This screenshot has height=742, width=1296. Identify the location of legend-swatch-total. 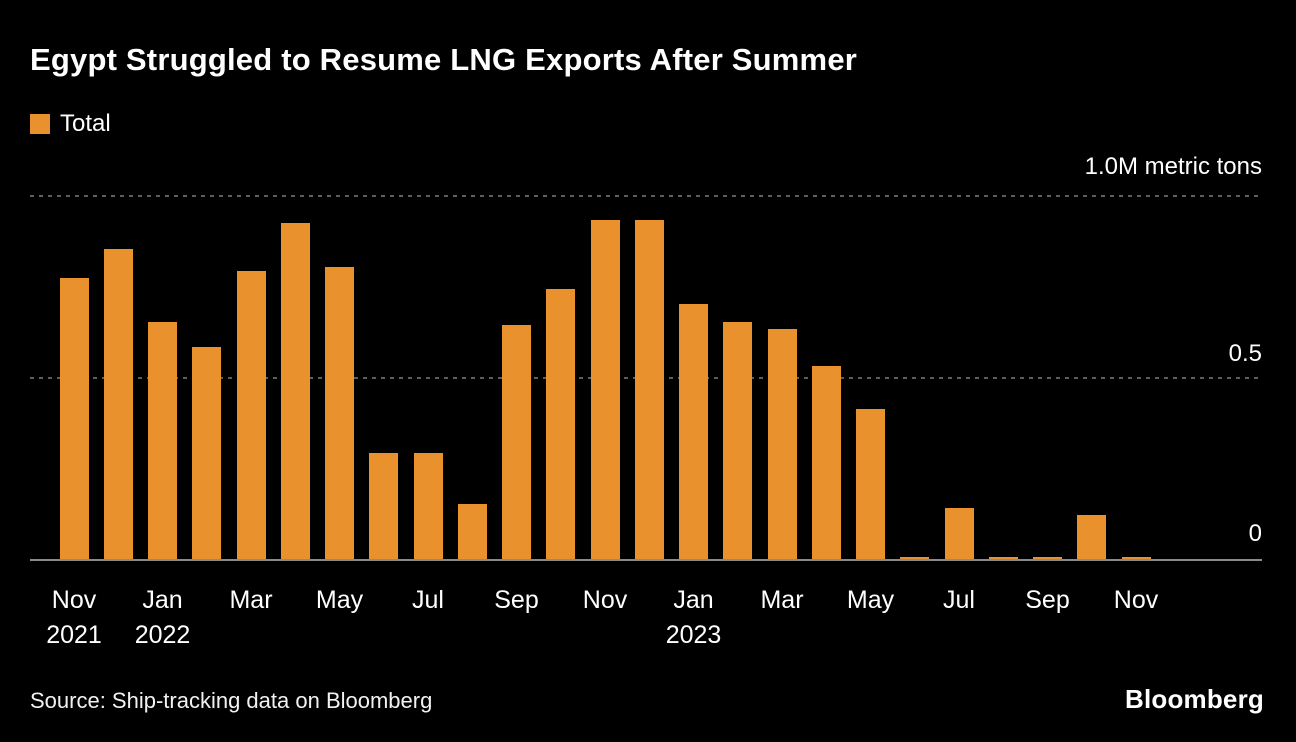
(40, 124).